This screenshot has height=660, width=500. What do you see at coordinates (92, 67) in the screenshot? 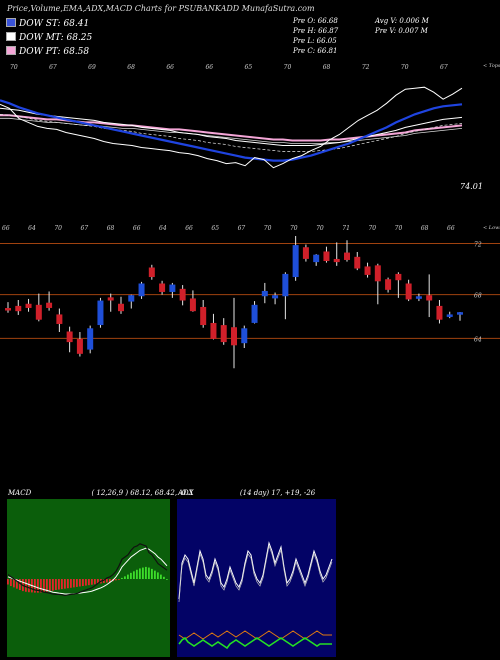
I see `ema-top-tick-label: 69` at bounding box center [92, 67].